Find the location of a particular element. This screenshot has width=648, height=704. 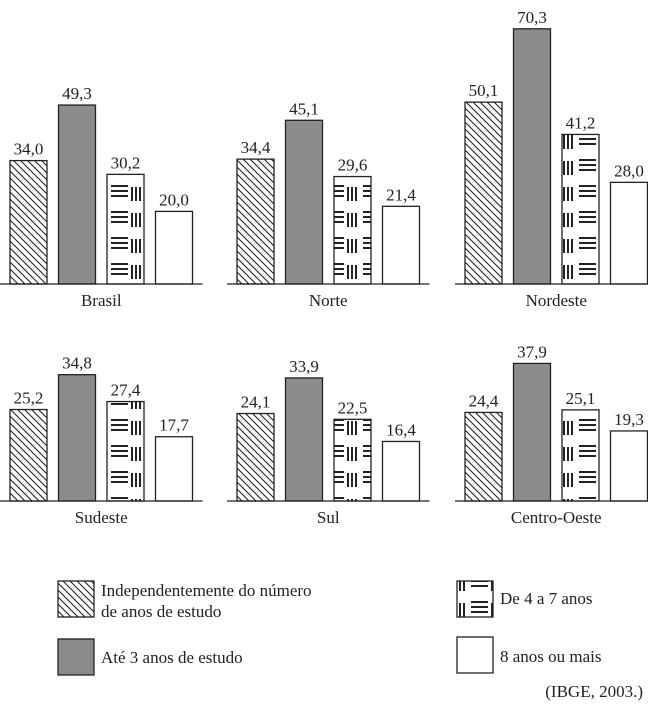

panel-title: Nordeste is located at coordinates (556, 300).